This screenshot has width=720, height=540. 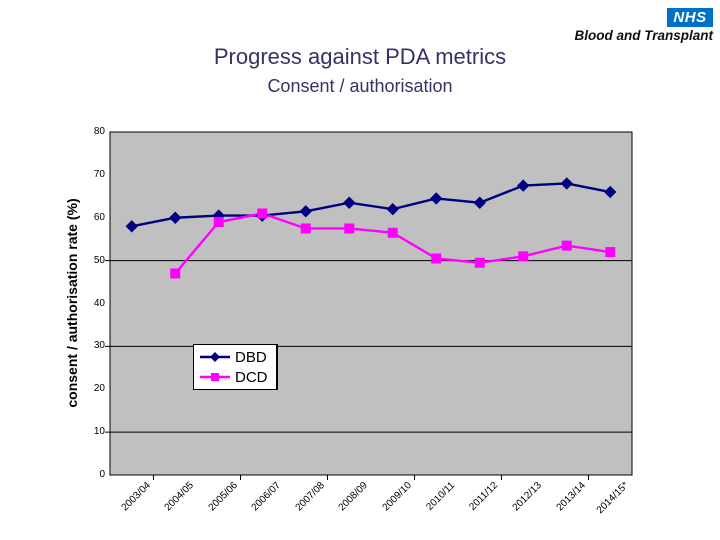 I want to click on series-line-dbd, so click(x=371, y=205).